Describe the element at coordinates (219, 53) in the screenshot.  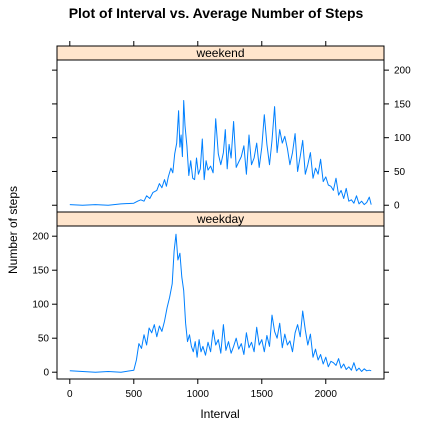
I see `strip-label-weekend: weekend` at that location.